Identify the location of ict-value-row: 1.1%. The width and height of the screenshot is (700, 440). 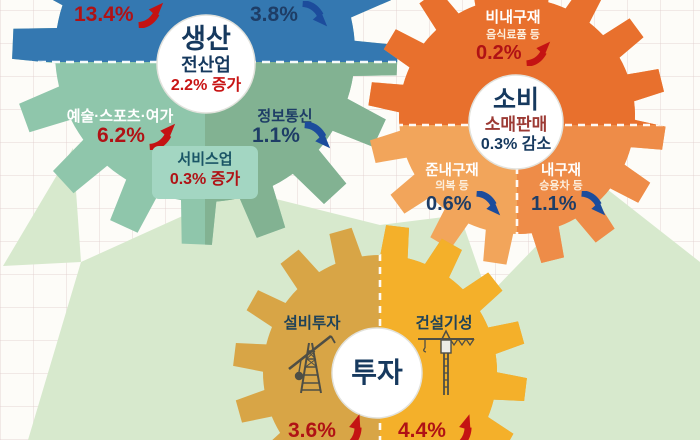
(291, 136).